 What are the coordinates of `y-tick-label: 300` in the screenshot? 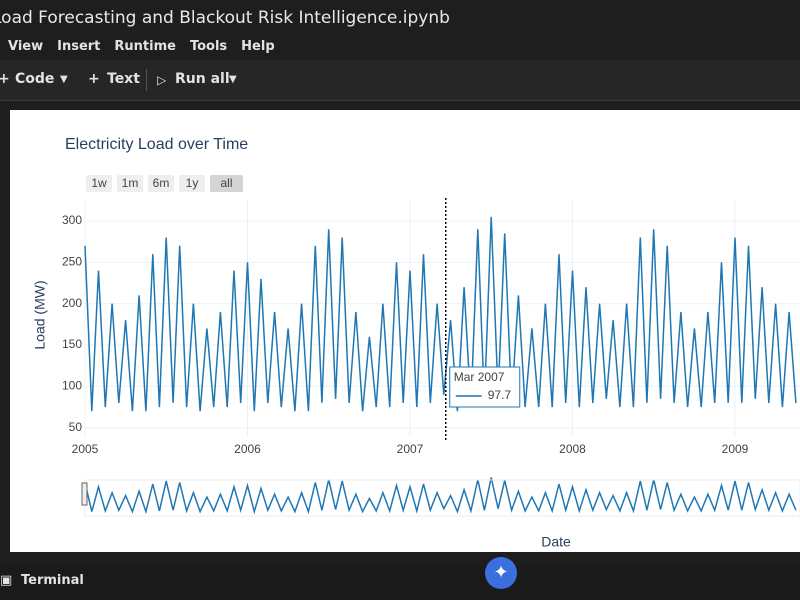 It's located at (72, 220).